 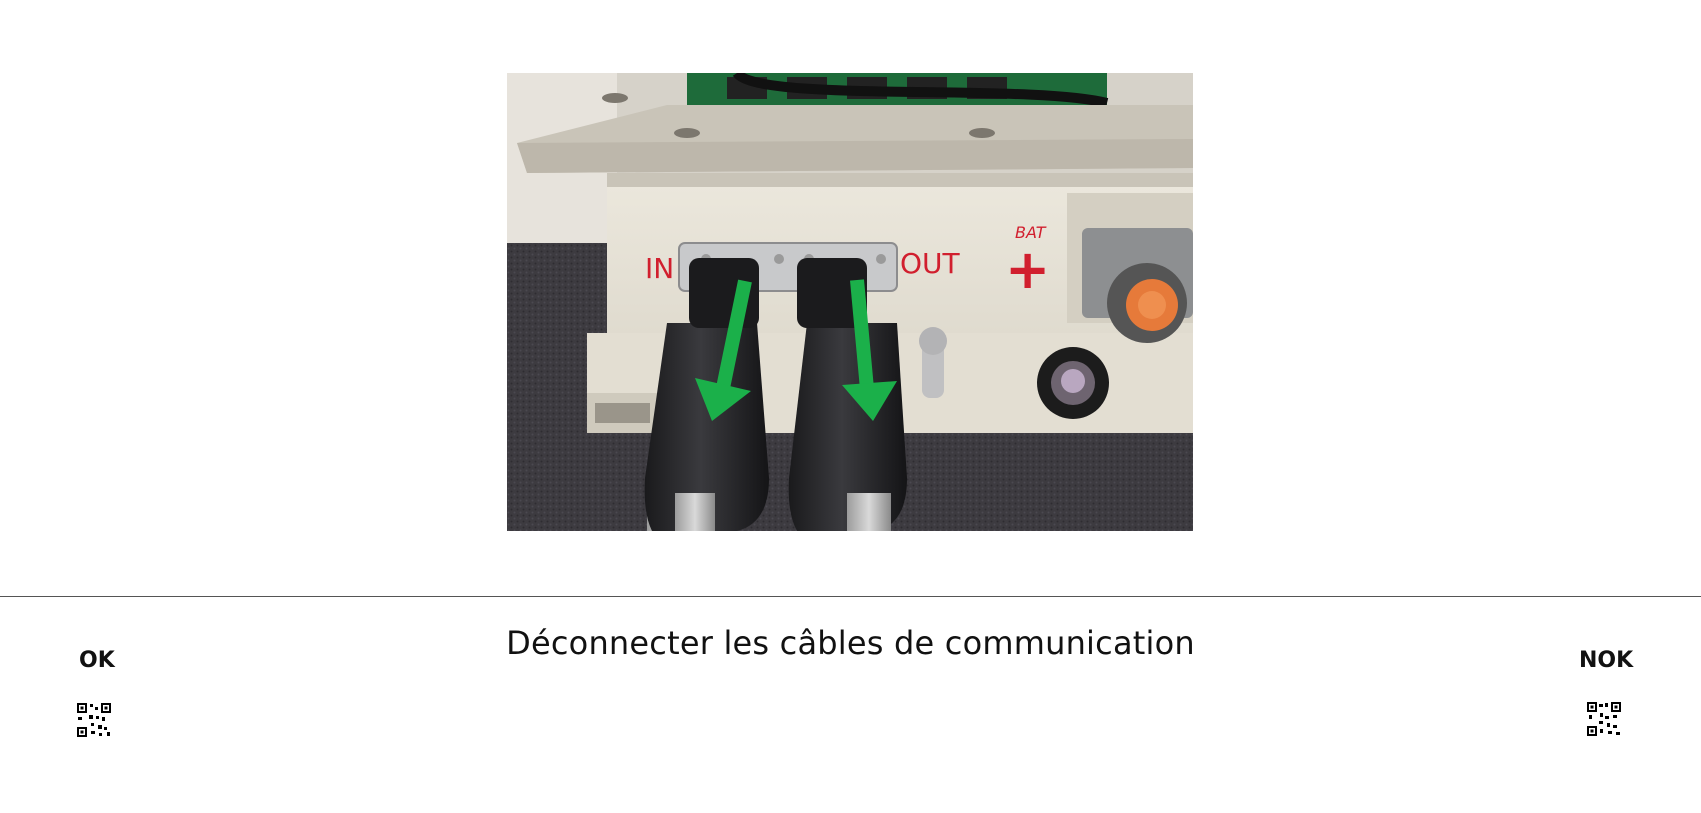 What do you see at coordinates (1031, 232) in the screenshot?
I see `panel-label-bat: BAT` at bounding box center [1031, 232].